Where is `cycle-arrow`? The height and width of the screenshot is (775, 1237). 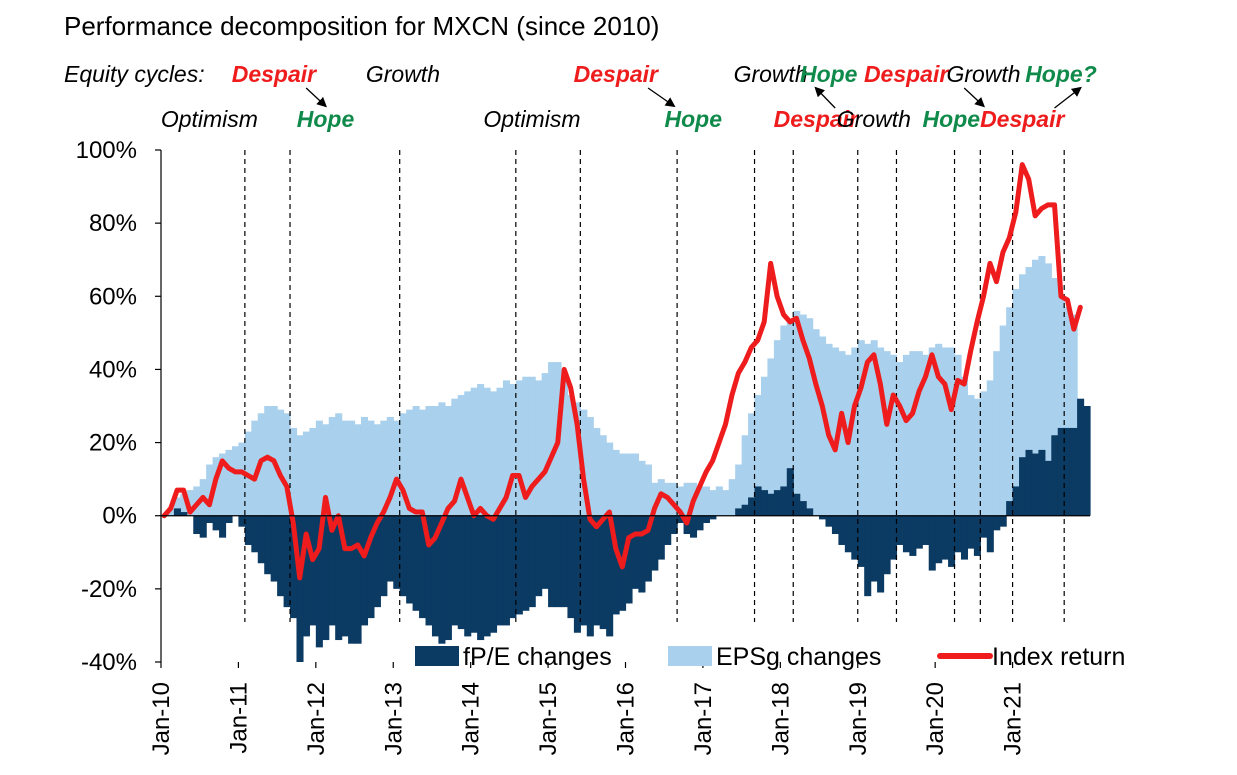 cycle-arrow is located at coordinates (661, 97).